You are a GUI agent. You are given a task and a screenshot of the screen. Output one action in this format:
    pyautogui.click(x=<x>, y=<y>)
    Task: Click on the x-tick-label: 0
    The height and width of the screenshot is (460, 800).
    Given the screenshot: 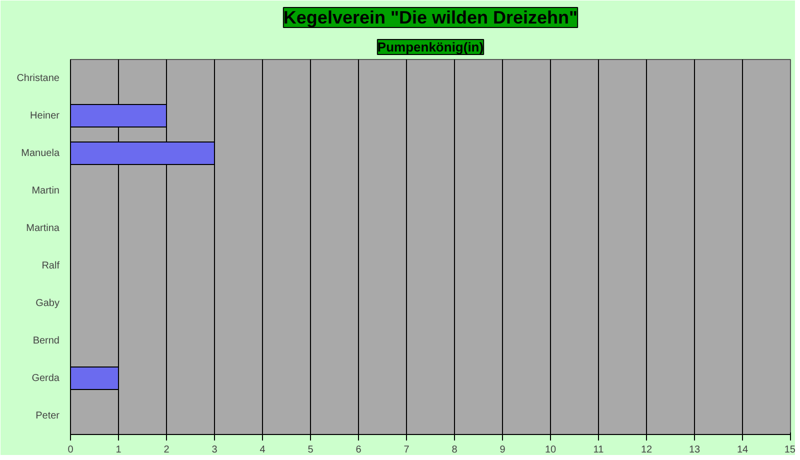 What is the action you would take?
    pyautogui.click(x=71, y=450)
    